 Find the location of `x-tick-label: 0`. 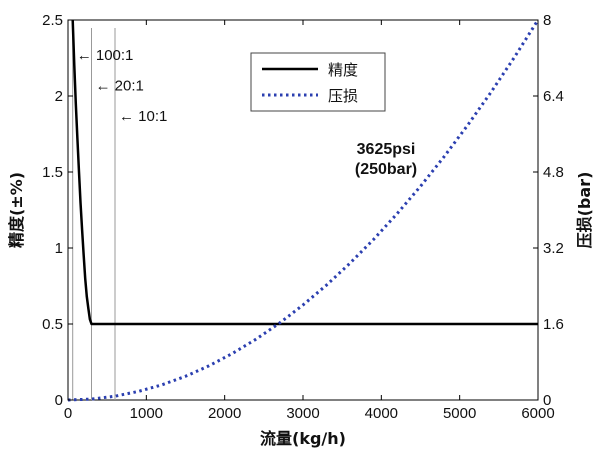

x-tick-label: 0 is located at coordinates (68, 413).